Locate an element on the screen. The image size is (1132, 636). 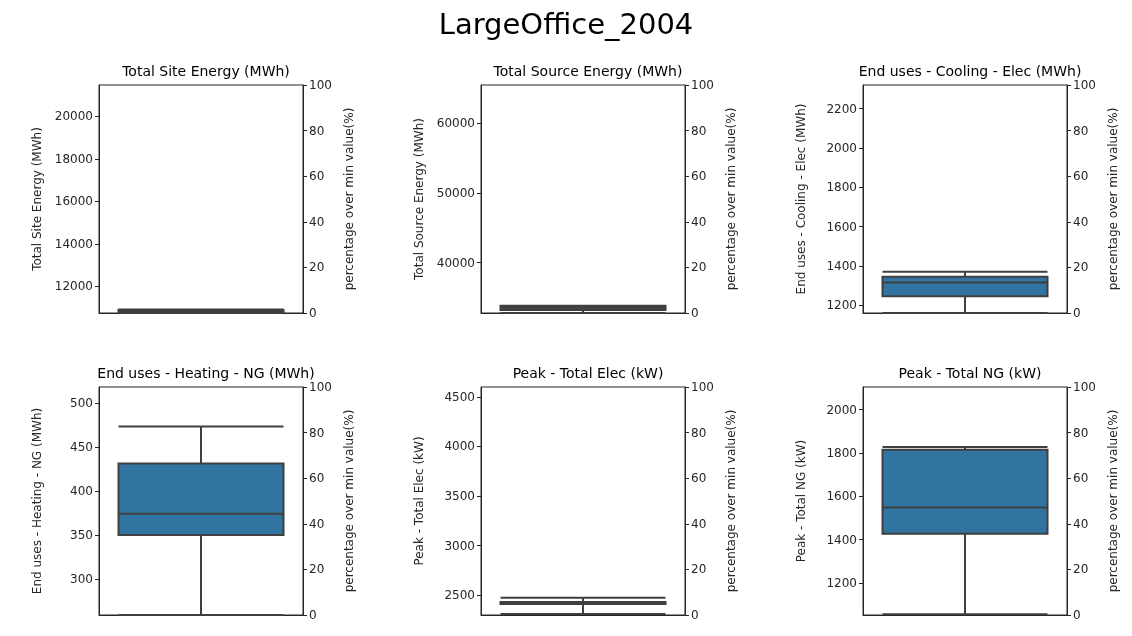
y-tick-label: 4000 is located at coordinates (459, 446).